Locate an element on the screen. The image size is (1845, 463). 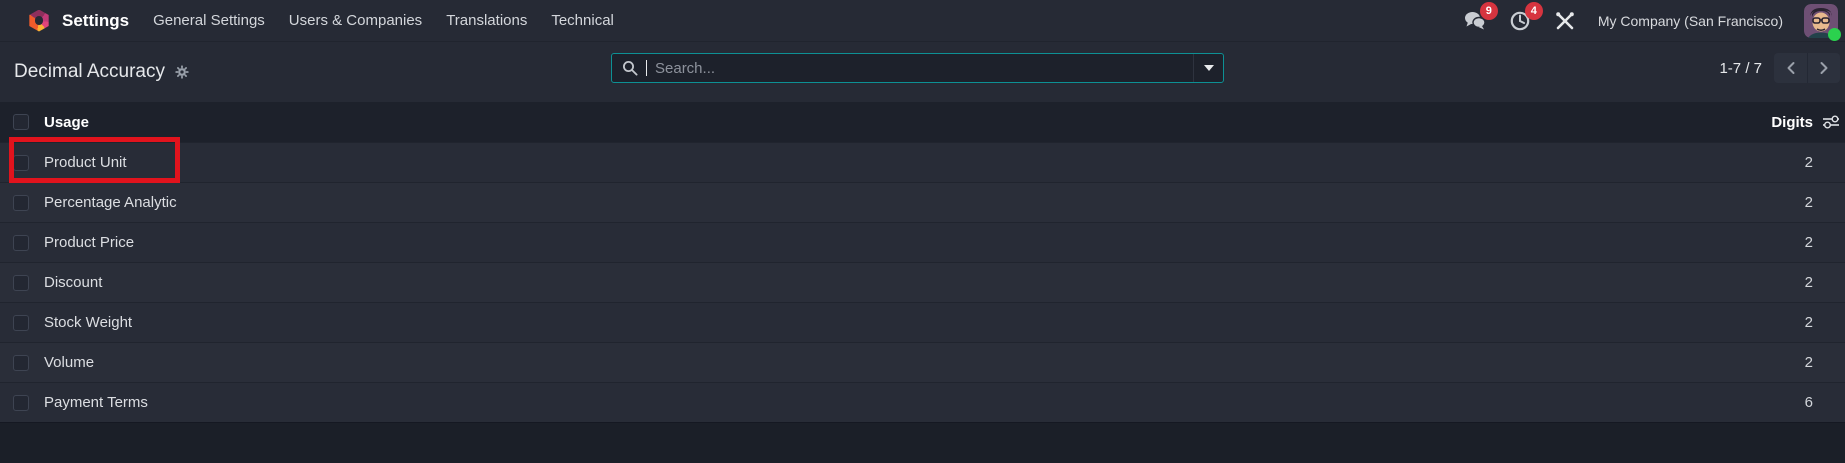
tools-icon is located at coordinates (1565, 20).